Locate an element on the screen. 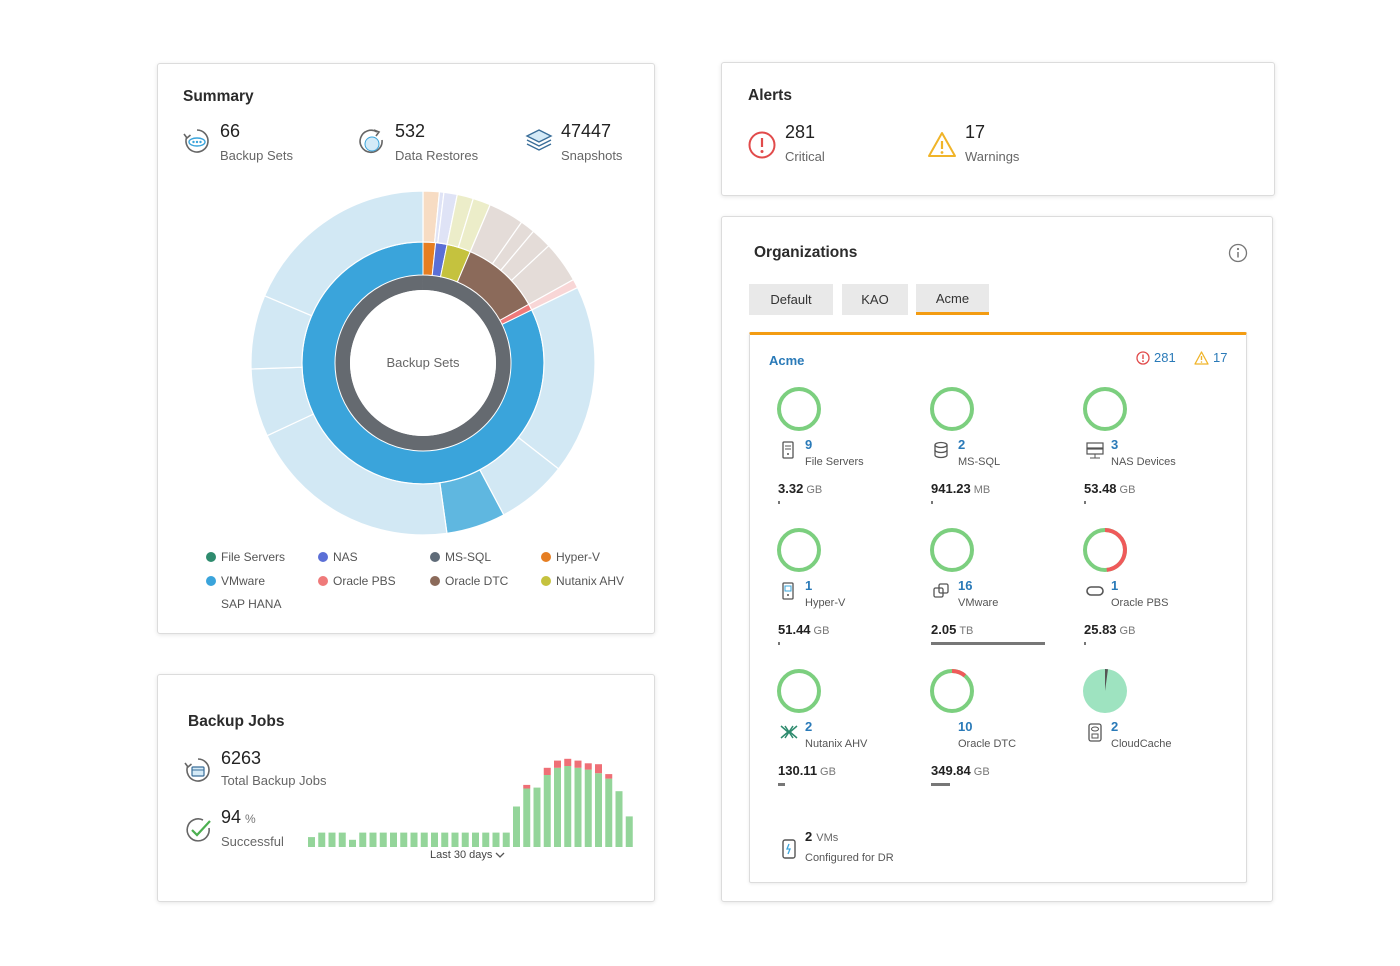  legend-label: Oracle DTC is located at coordinates (477, 581).